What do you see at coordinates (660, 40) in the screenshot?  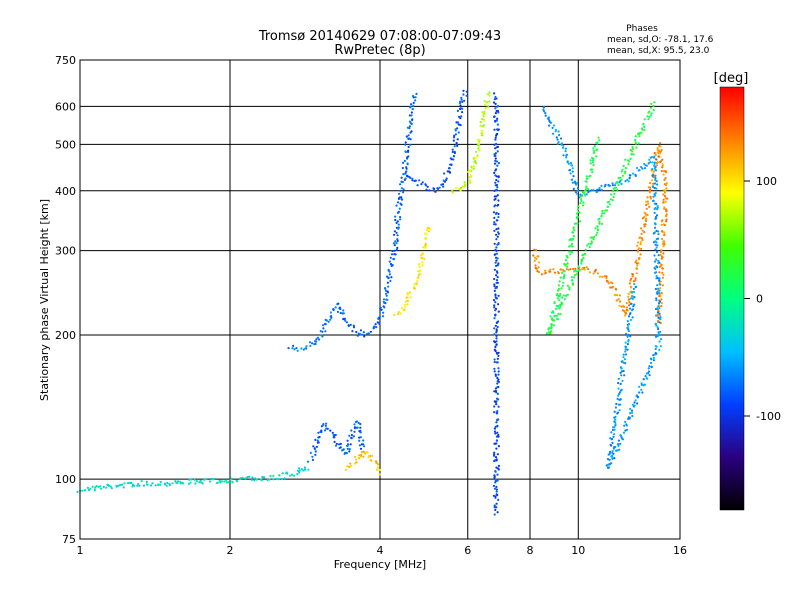 I see `stats-o-mode: mean, sd,O: -78.1, 17.6` at bounding box center [660, 40].